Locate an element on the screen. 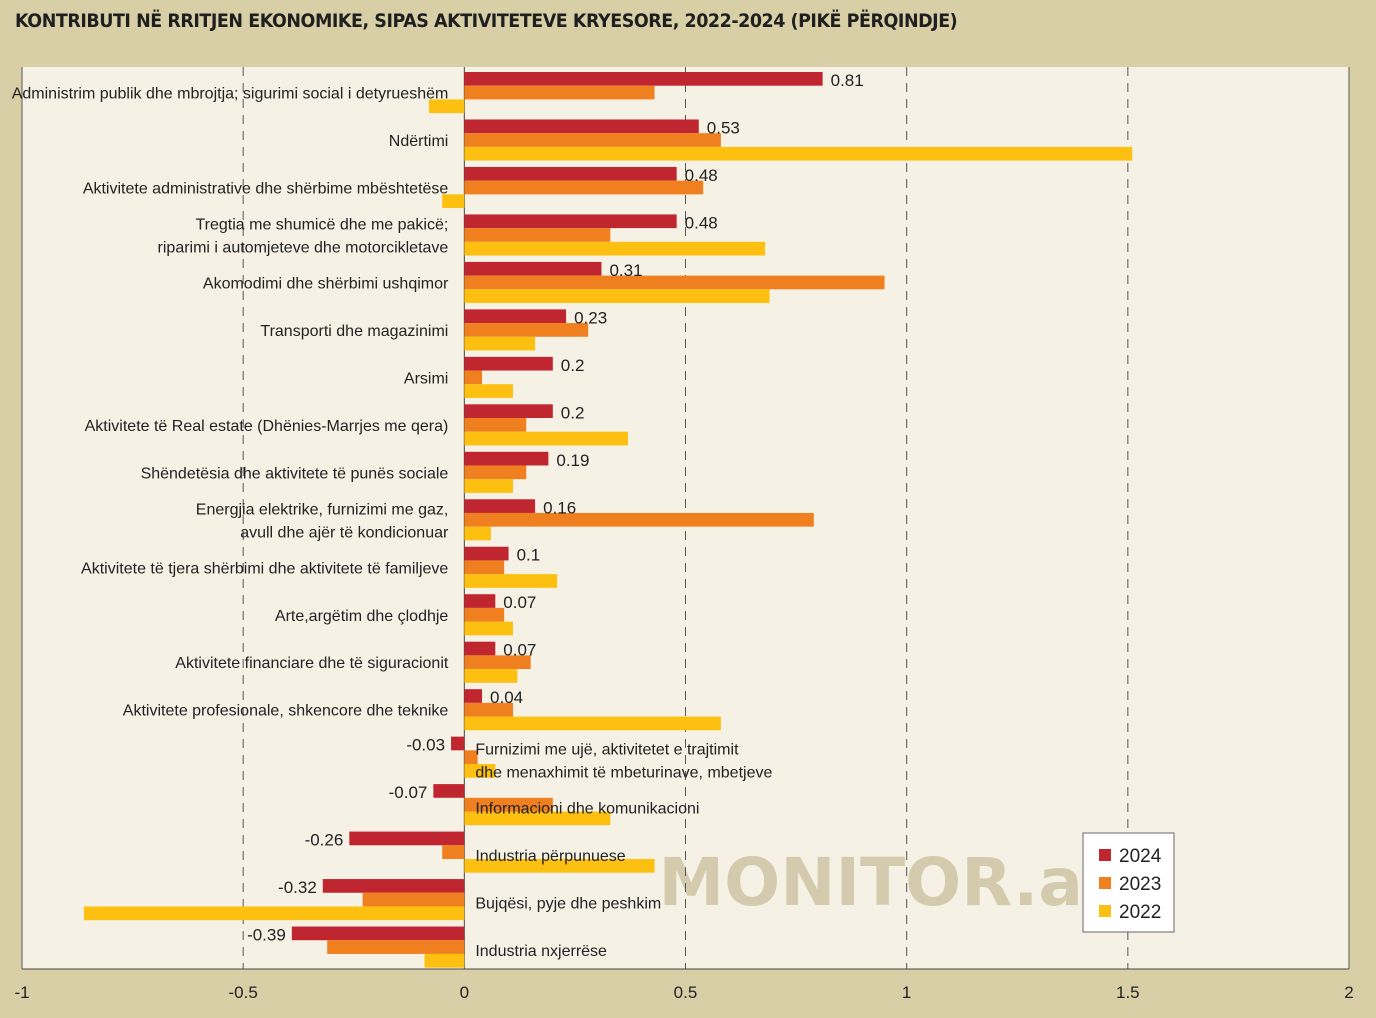 The height and width of the screenshot is (1018, 1376). x-tick-label: 0.5 is located at coordinates (686, 992).